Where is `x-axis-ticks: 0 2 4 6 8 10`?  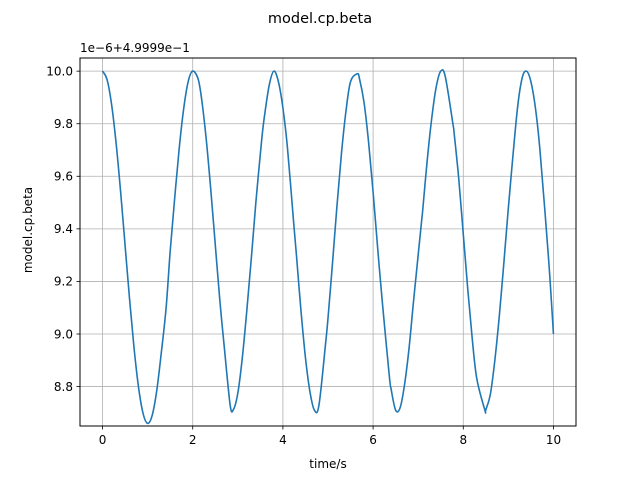
x-axis-ticks: 0 2 4 6 8 10 is located at coordinates (330, 436).